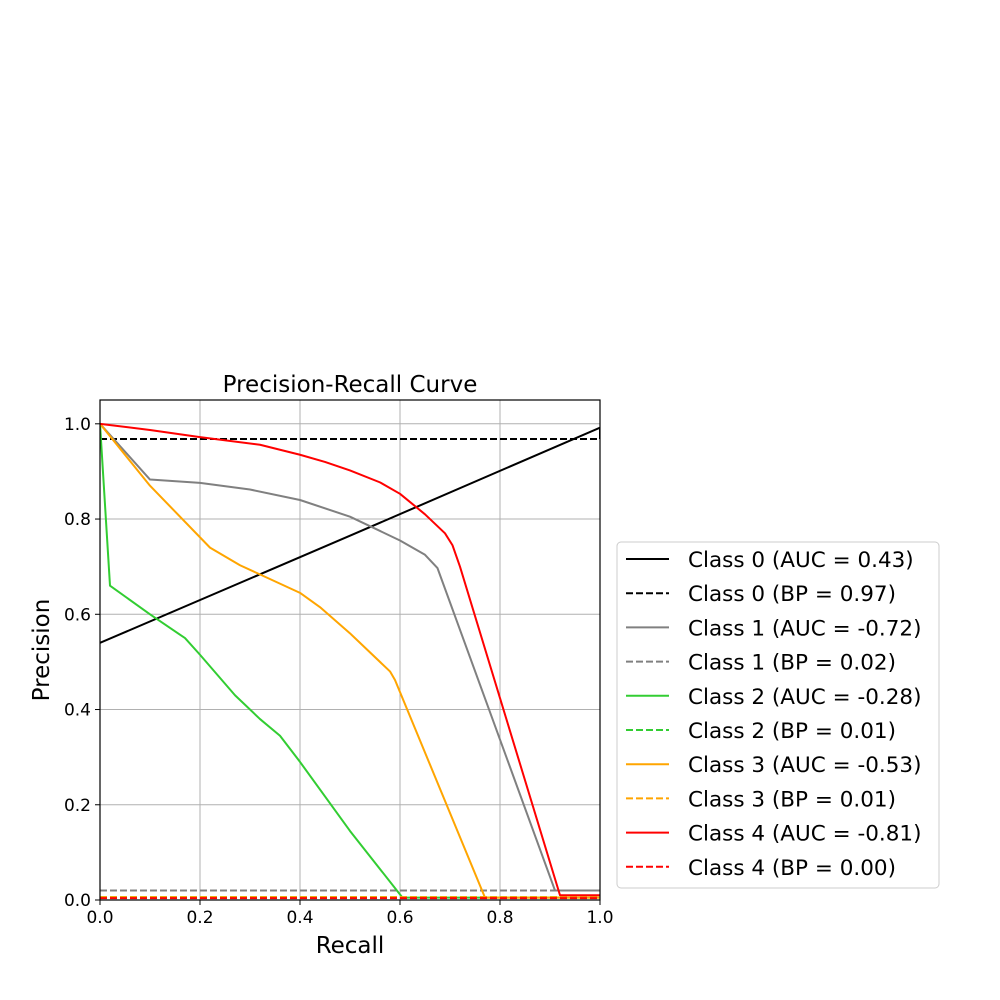 The width and height of the screenshot is (1000, 1000). Describe the element at coordinates (350, 385) in the screenshot. I see `chart-title: Precision-Recall Curve` at that location.